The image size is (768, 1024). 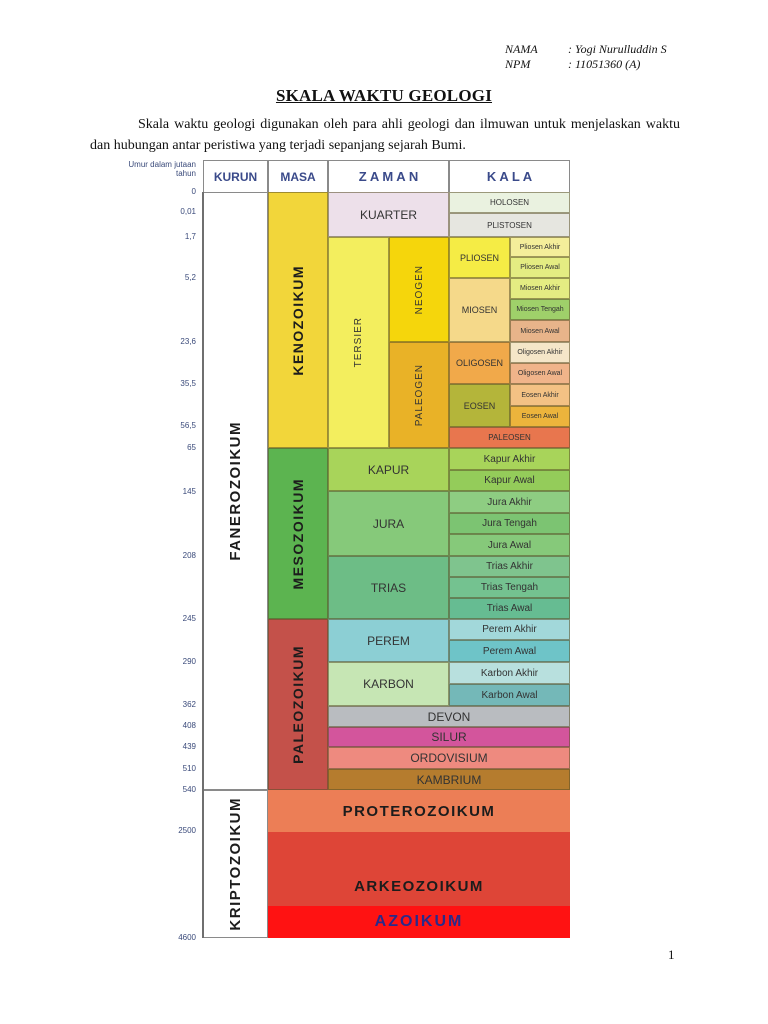 What do you see at coordinates (190, 236) in the screenshot?
I see `age-tick: 1,7` at bounding box center [190, 236].